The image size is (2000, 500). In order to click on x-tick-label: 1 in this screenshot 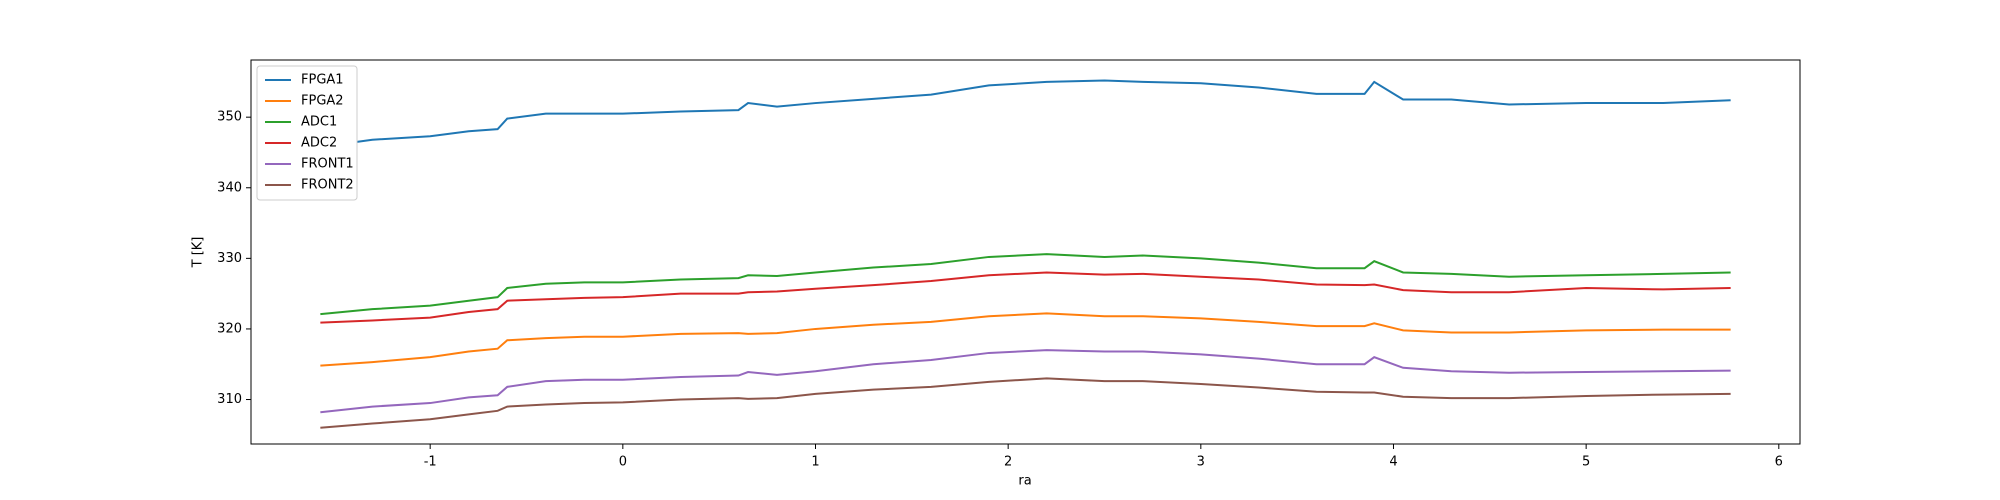, I will do `click(815, 462)`.